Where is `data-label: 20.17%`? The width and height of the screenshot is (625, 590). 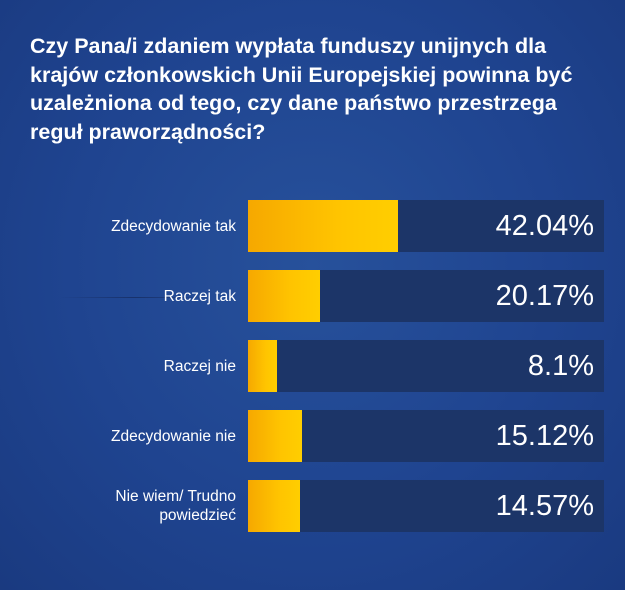 data-label: 20.17% is located at coordinates (544, 295).